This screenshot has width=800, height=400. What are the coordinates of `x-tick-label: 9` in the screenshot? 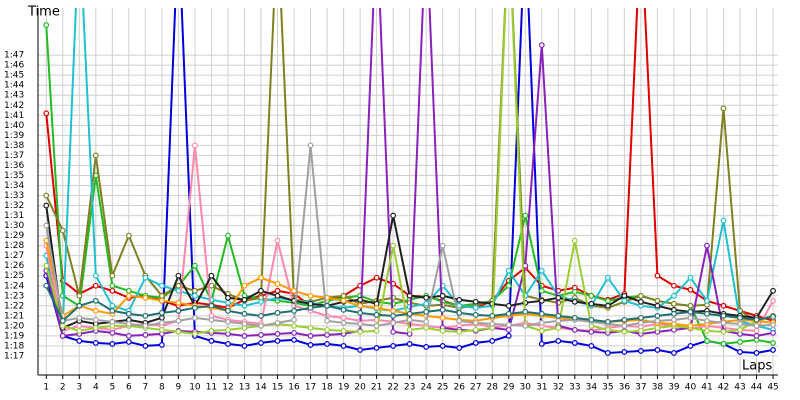 It's located at (179, 388).